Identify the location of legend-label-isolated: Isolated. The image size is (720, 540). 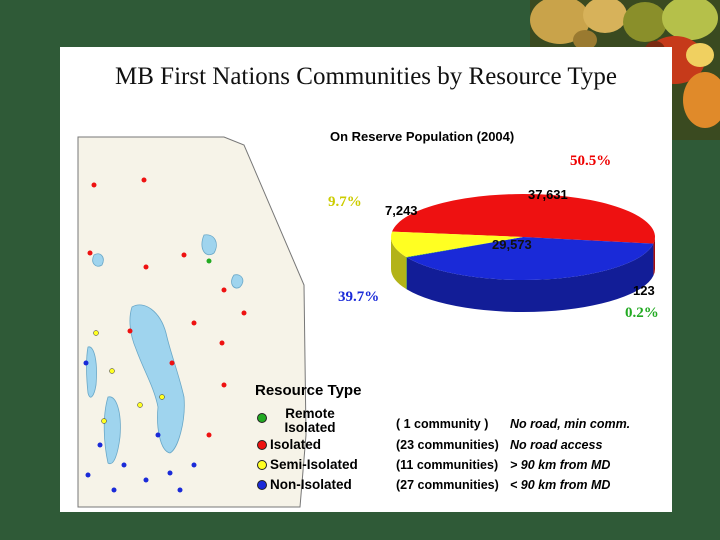
(296, 444).